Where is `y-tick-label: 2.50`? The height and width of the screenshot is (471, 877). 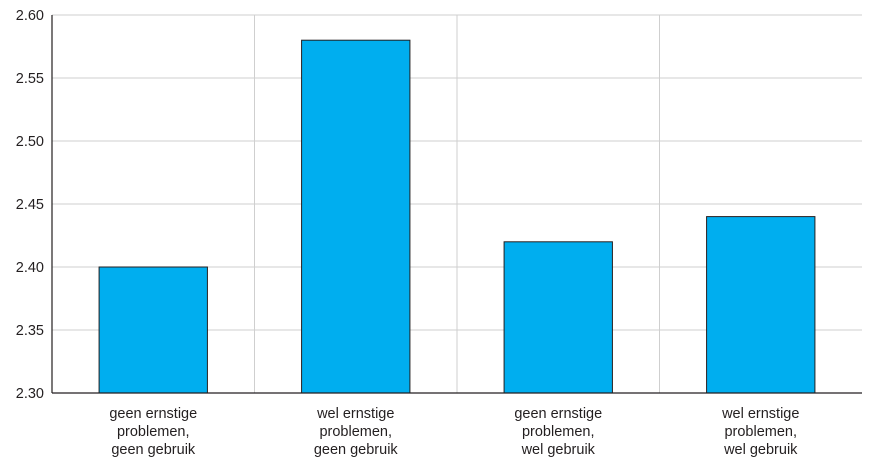 y-tick-label: 2.50 is located at coordinates (30, 142).